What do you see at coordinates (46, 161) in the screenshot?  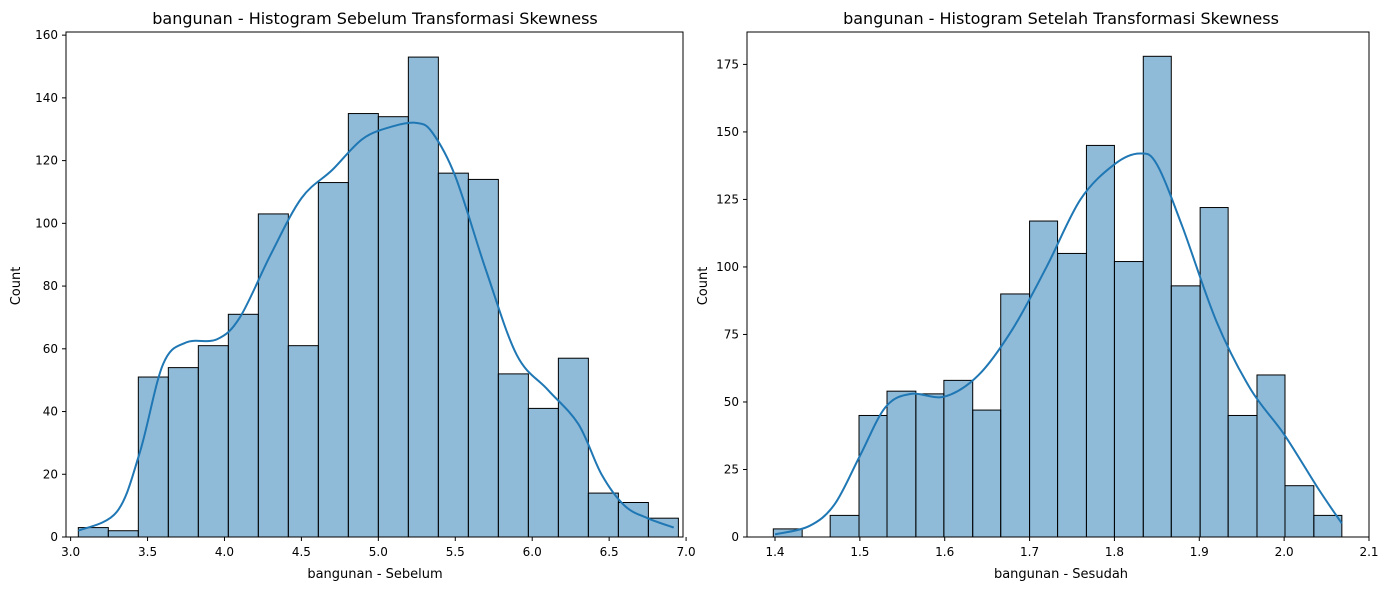 I see `y-tick-label: 120` at bounding box center [46, 161].